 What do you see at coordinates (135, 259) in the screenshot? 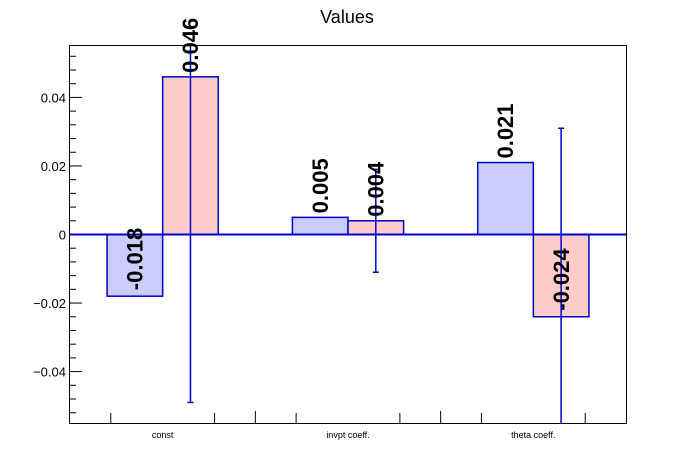
I see `data-label: -0.018` at bounding box center [135, 259].